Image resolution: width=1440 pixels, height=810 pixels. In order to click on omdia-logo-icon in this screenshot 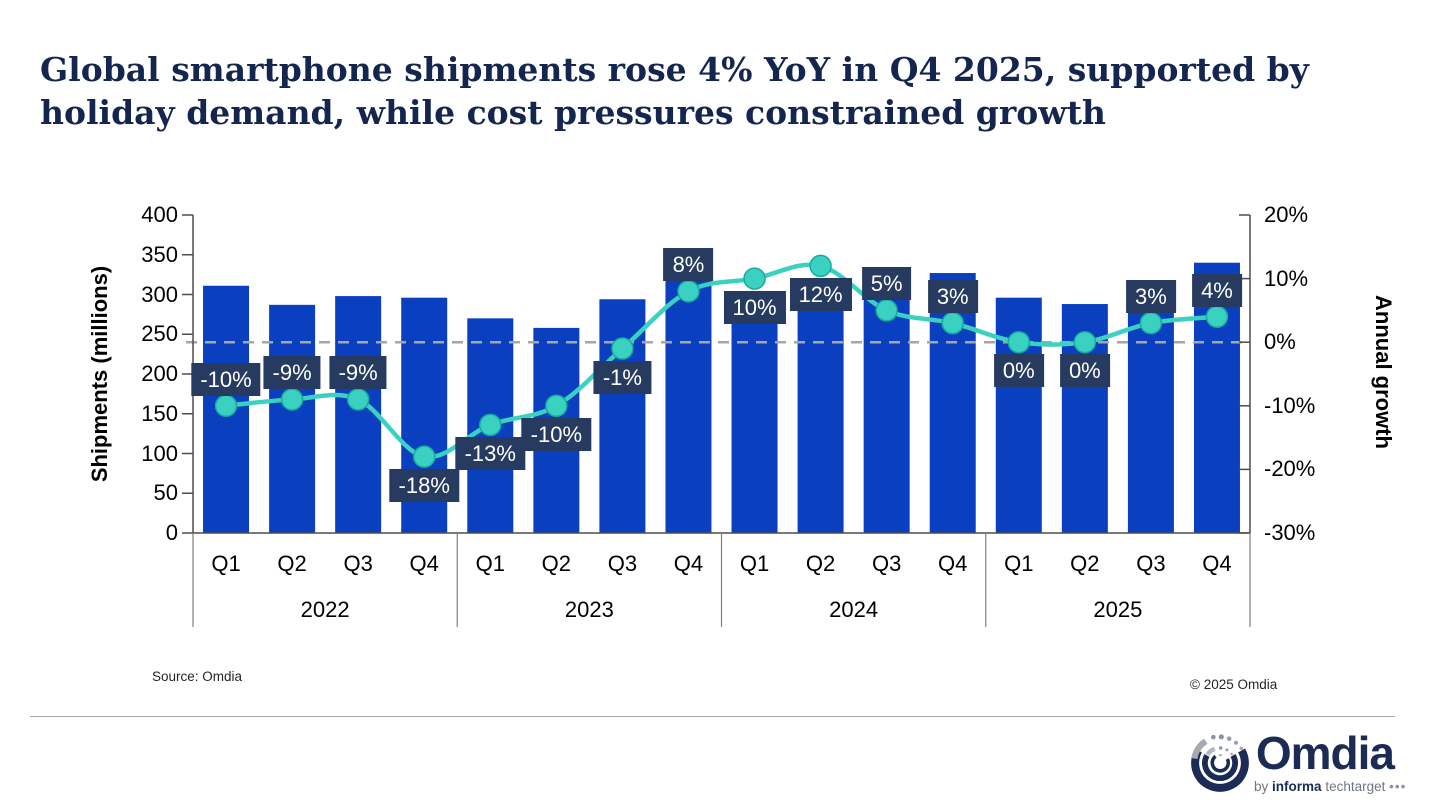, I will do `click(1220, 763)`.